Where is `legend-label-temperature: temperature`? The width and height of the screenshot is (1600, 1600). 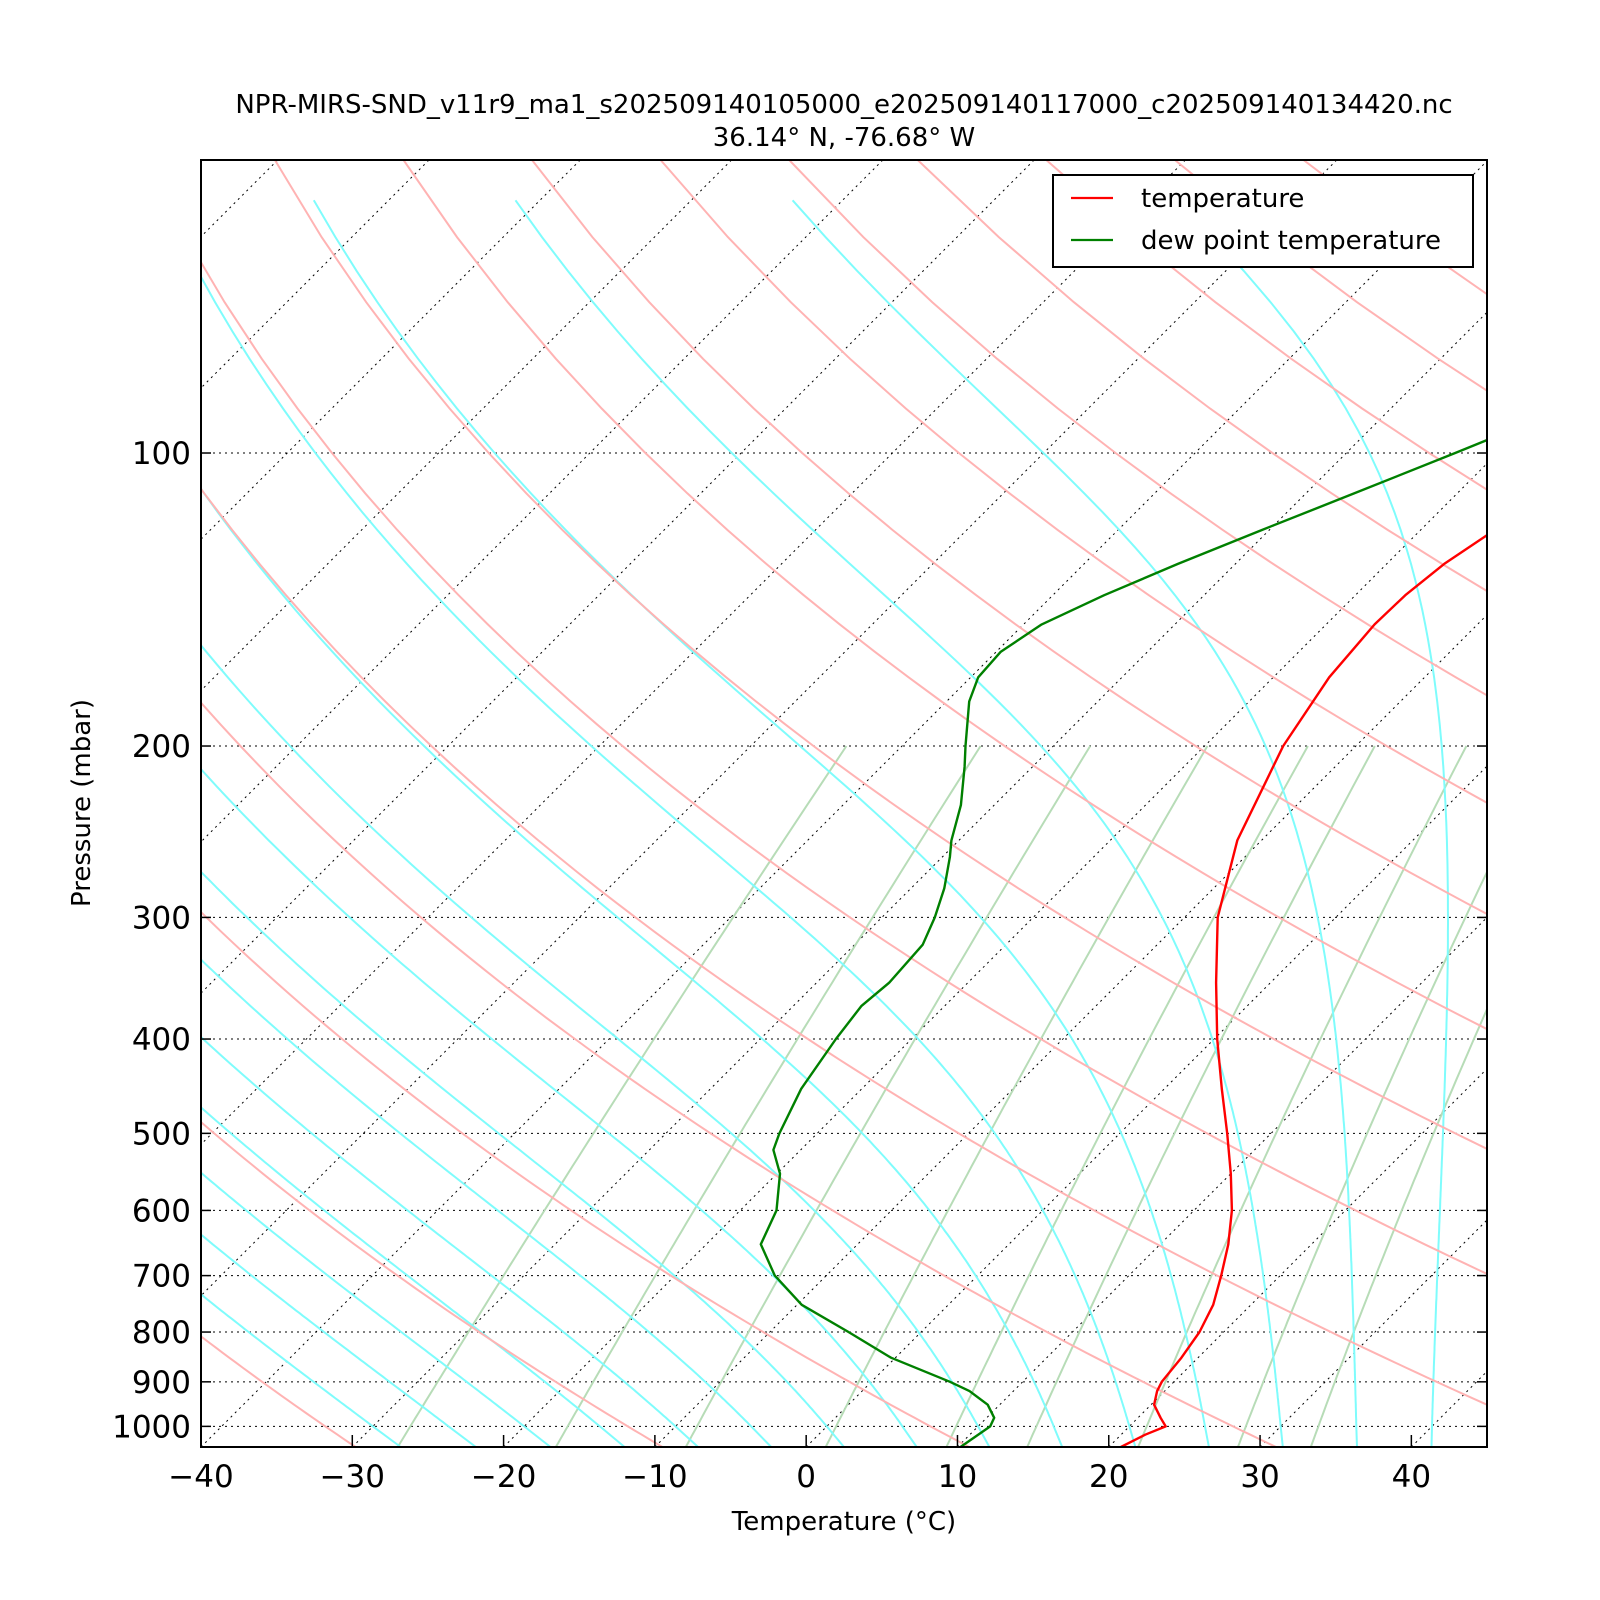
legend-label-temperature: temperature is located at coordinates (1222, 199).